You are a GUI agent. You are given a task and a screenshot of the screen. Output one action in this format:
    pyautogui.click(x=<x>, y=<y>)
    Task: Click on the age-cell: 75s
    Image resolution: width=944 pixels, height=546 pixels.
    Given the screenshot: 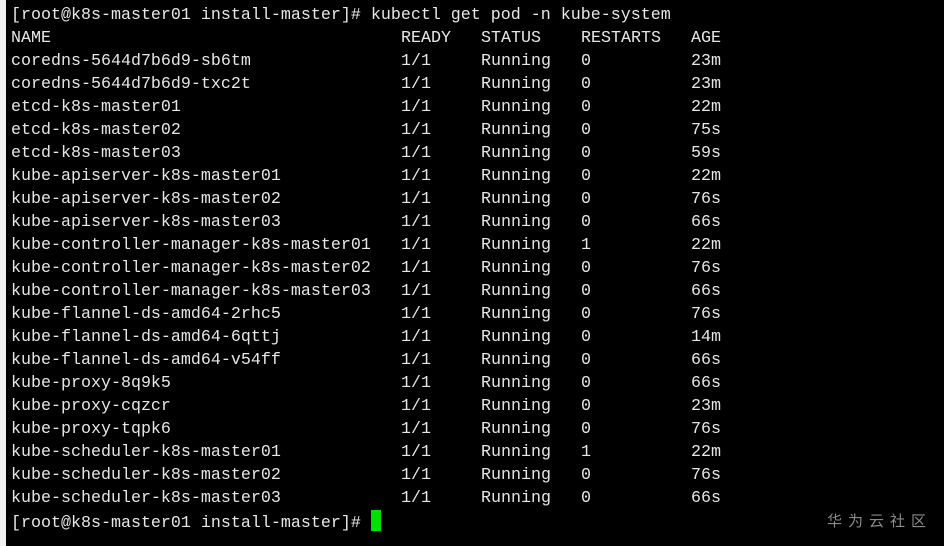 What is the action you would take?
    pyautogui.click(x=706, y=130)
    